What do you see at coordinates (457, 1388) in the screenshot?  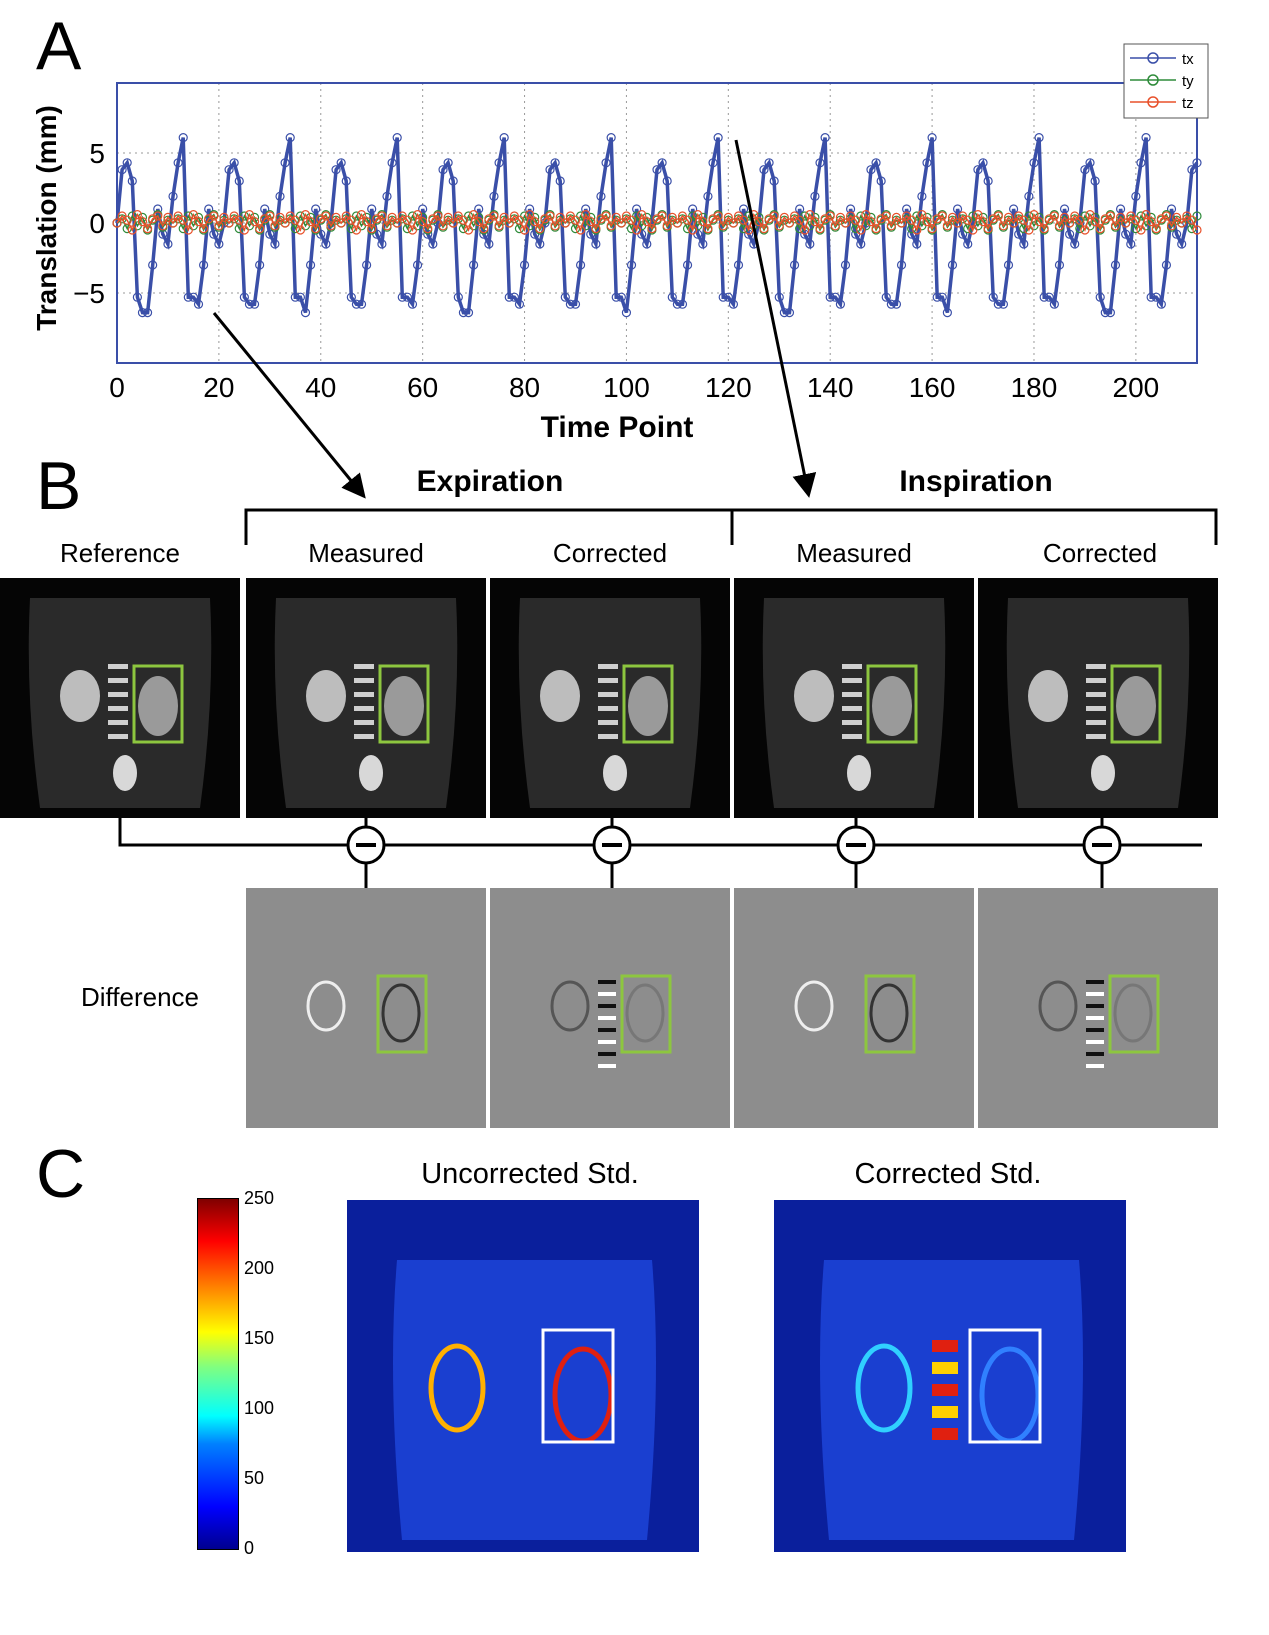 I see `kidney-heat` at bounding box center [457, 1388].